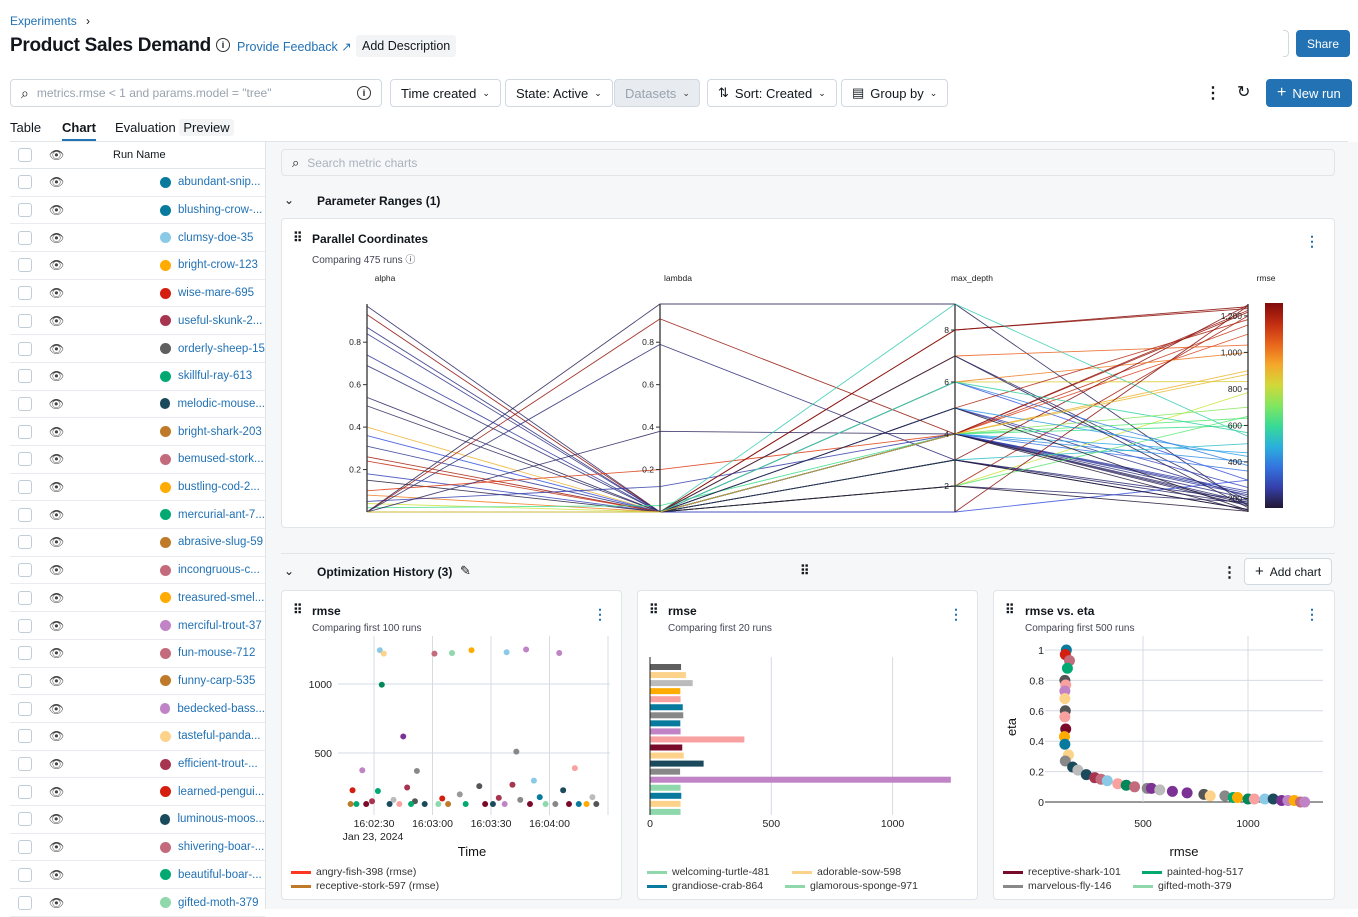 The height and width of the screenshot is (917, 1358). Describe the element at coordinates (221, 542) in the screenshot. I see `run-name-link: abrasive-slug-59` at that location.